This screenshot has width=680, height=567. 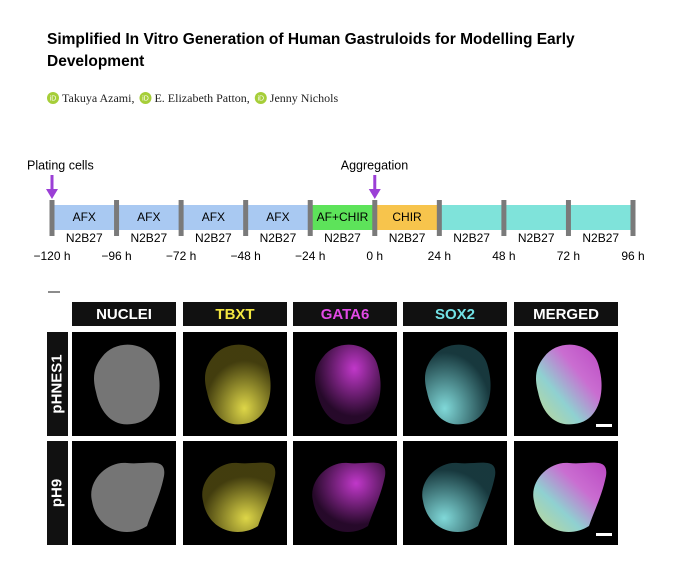 I want to click on title-line: Development, so click(x=95, y=61).